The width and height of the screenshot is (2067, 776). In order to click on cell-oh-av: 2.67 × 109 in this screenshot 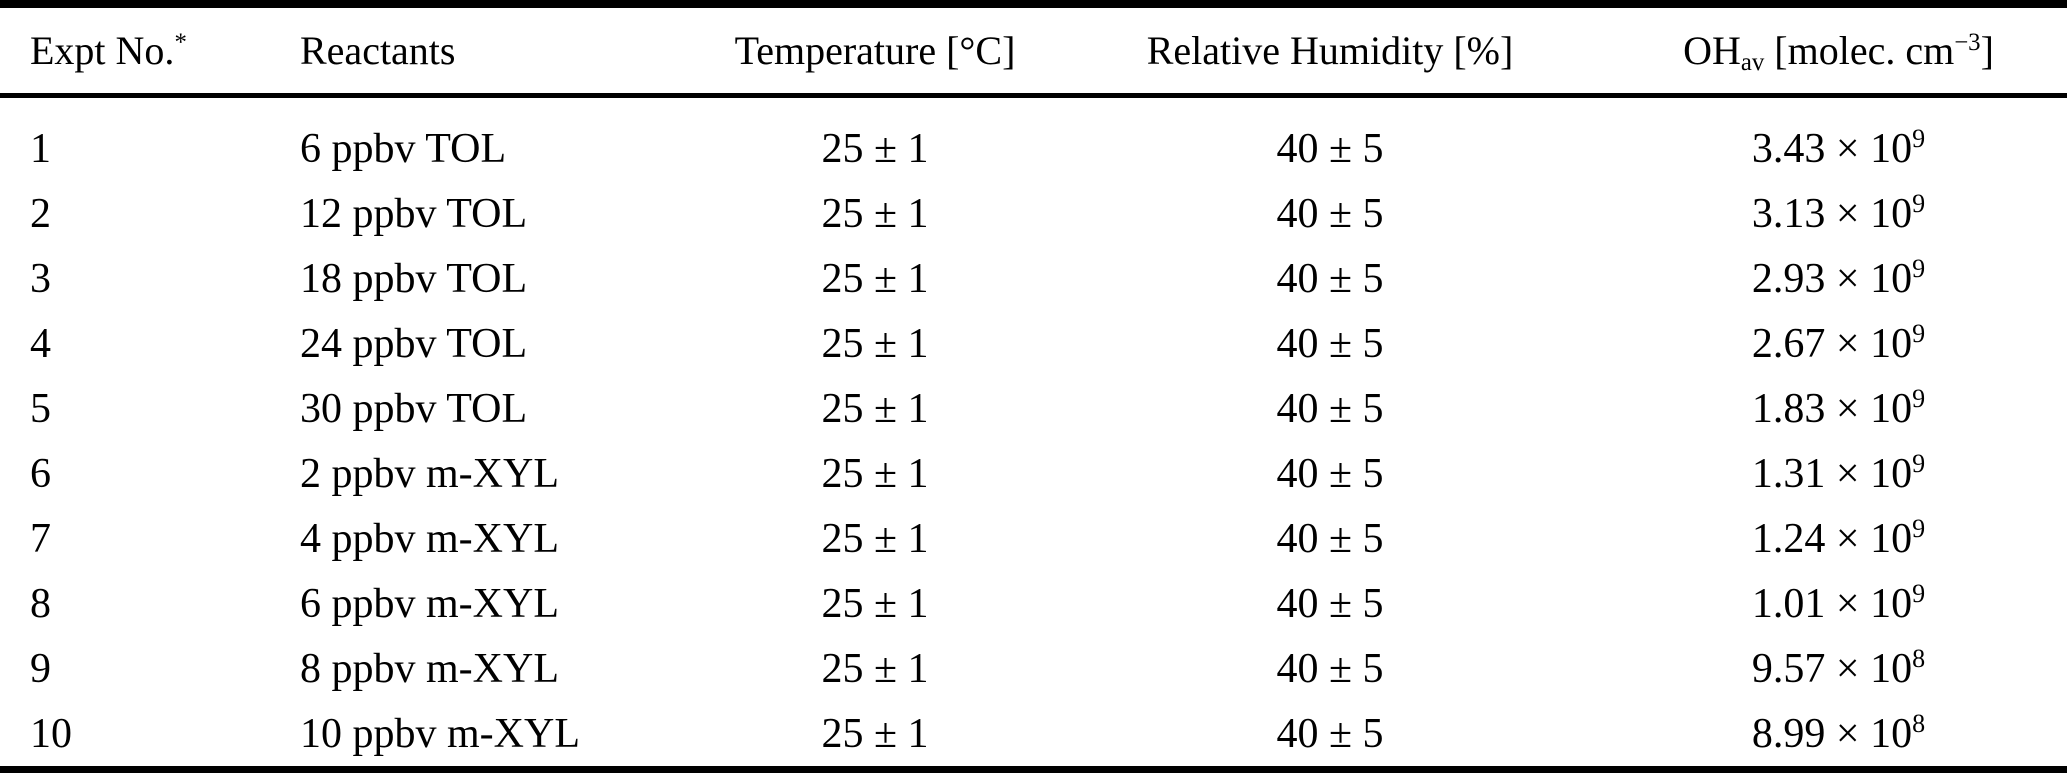, I will do `click(1838, 343)`.